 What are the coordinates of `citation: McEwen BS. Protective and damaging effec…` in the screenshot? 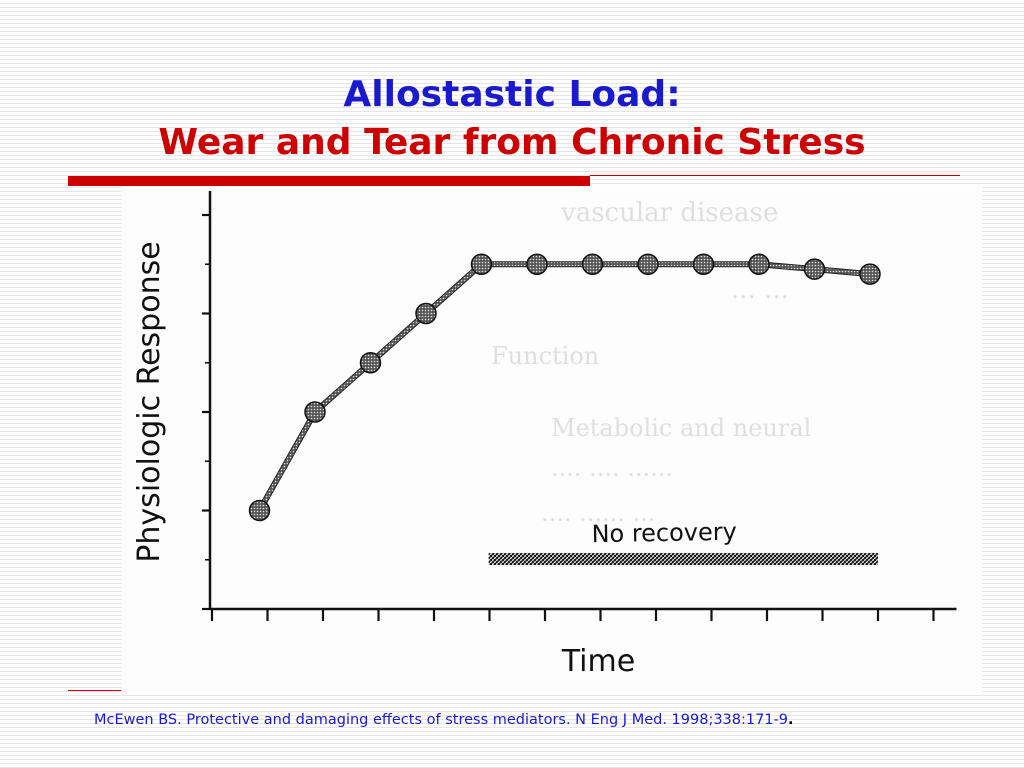 It's located at (444, 720).